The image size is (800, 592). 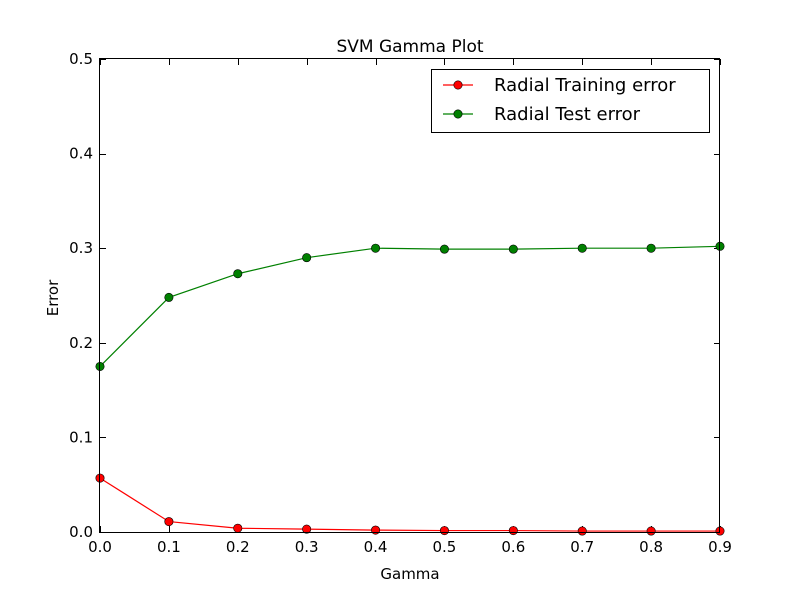 What do you see at coordinates (458, 85) in the screenshot?
I see `legend-marker-training` at bounding box center [458, 85].